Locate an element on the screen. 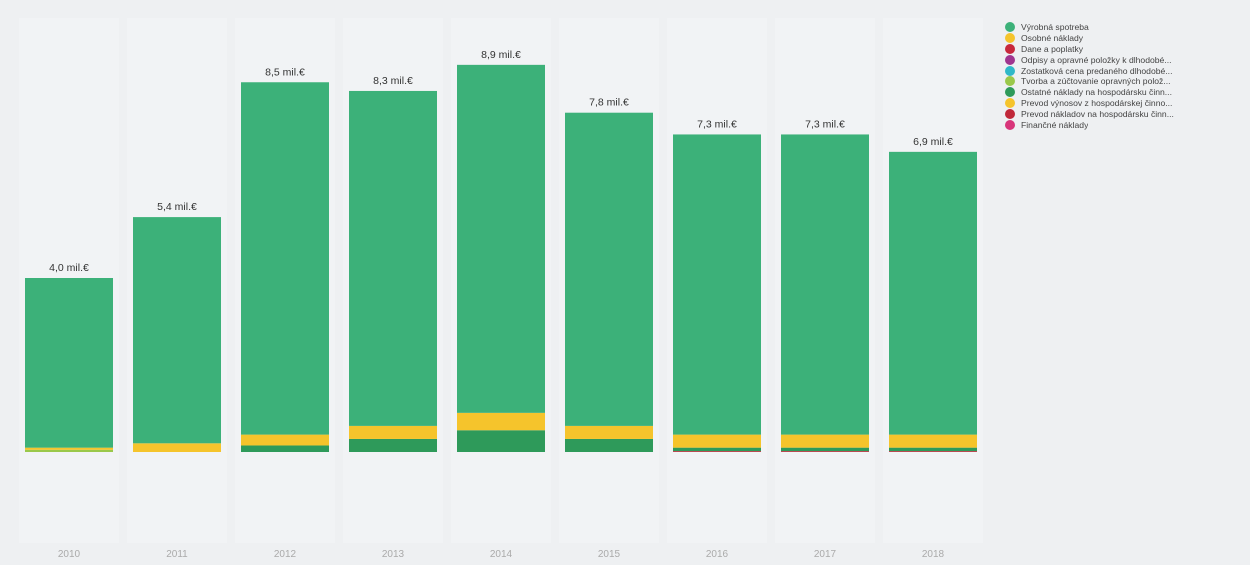 The width and height of the screenshot is (1250, 565). x-tick-label: 2016 is located at coordinates (717, 554).